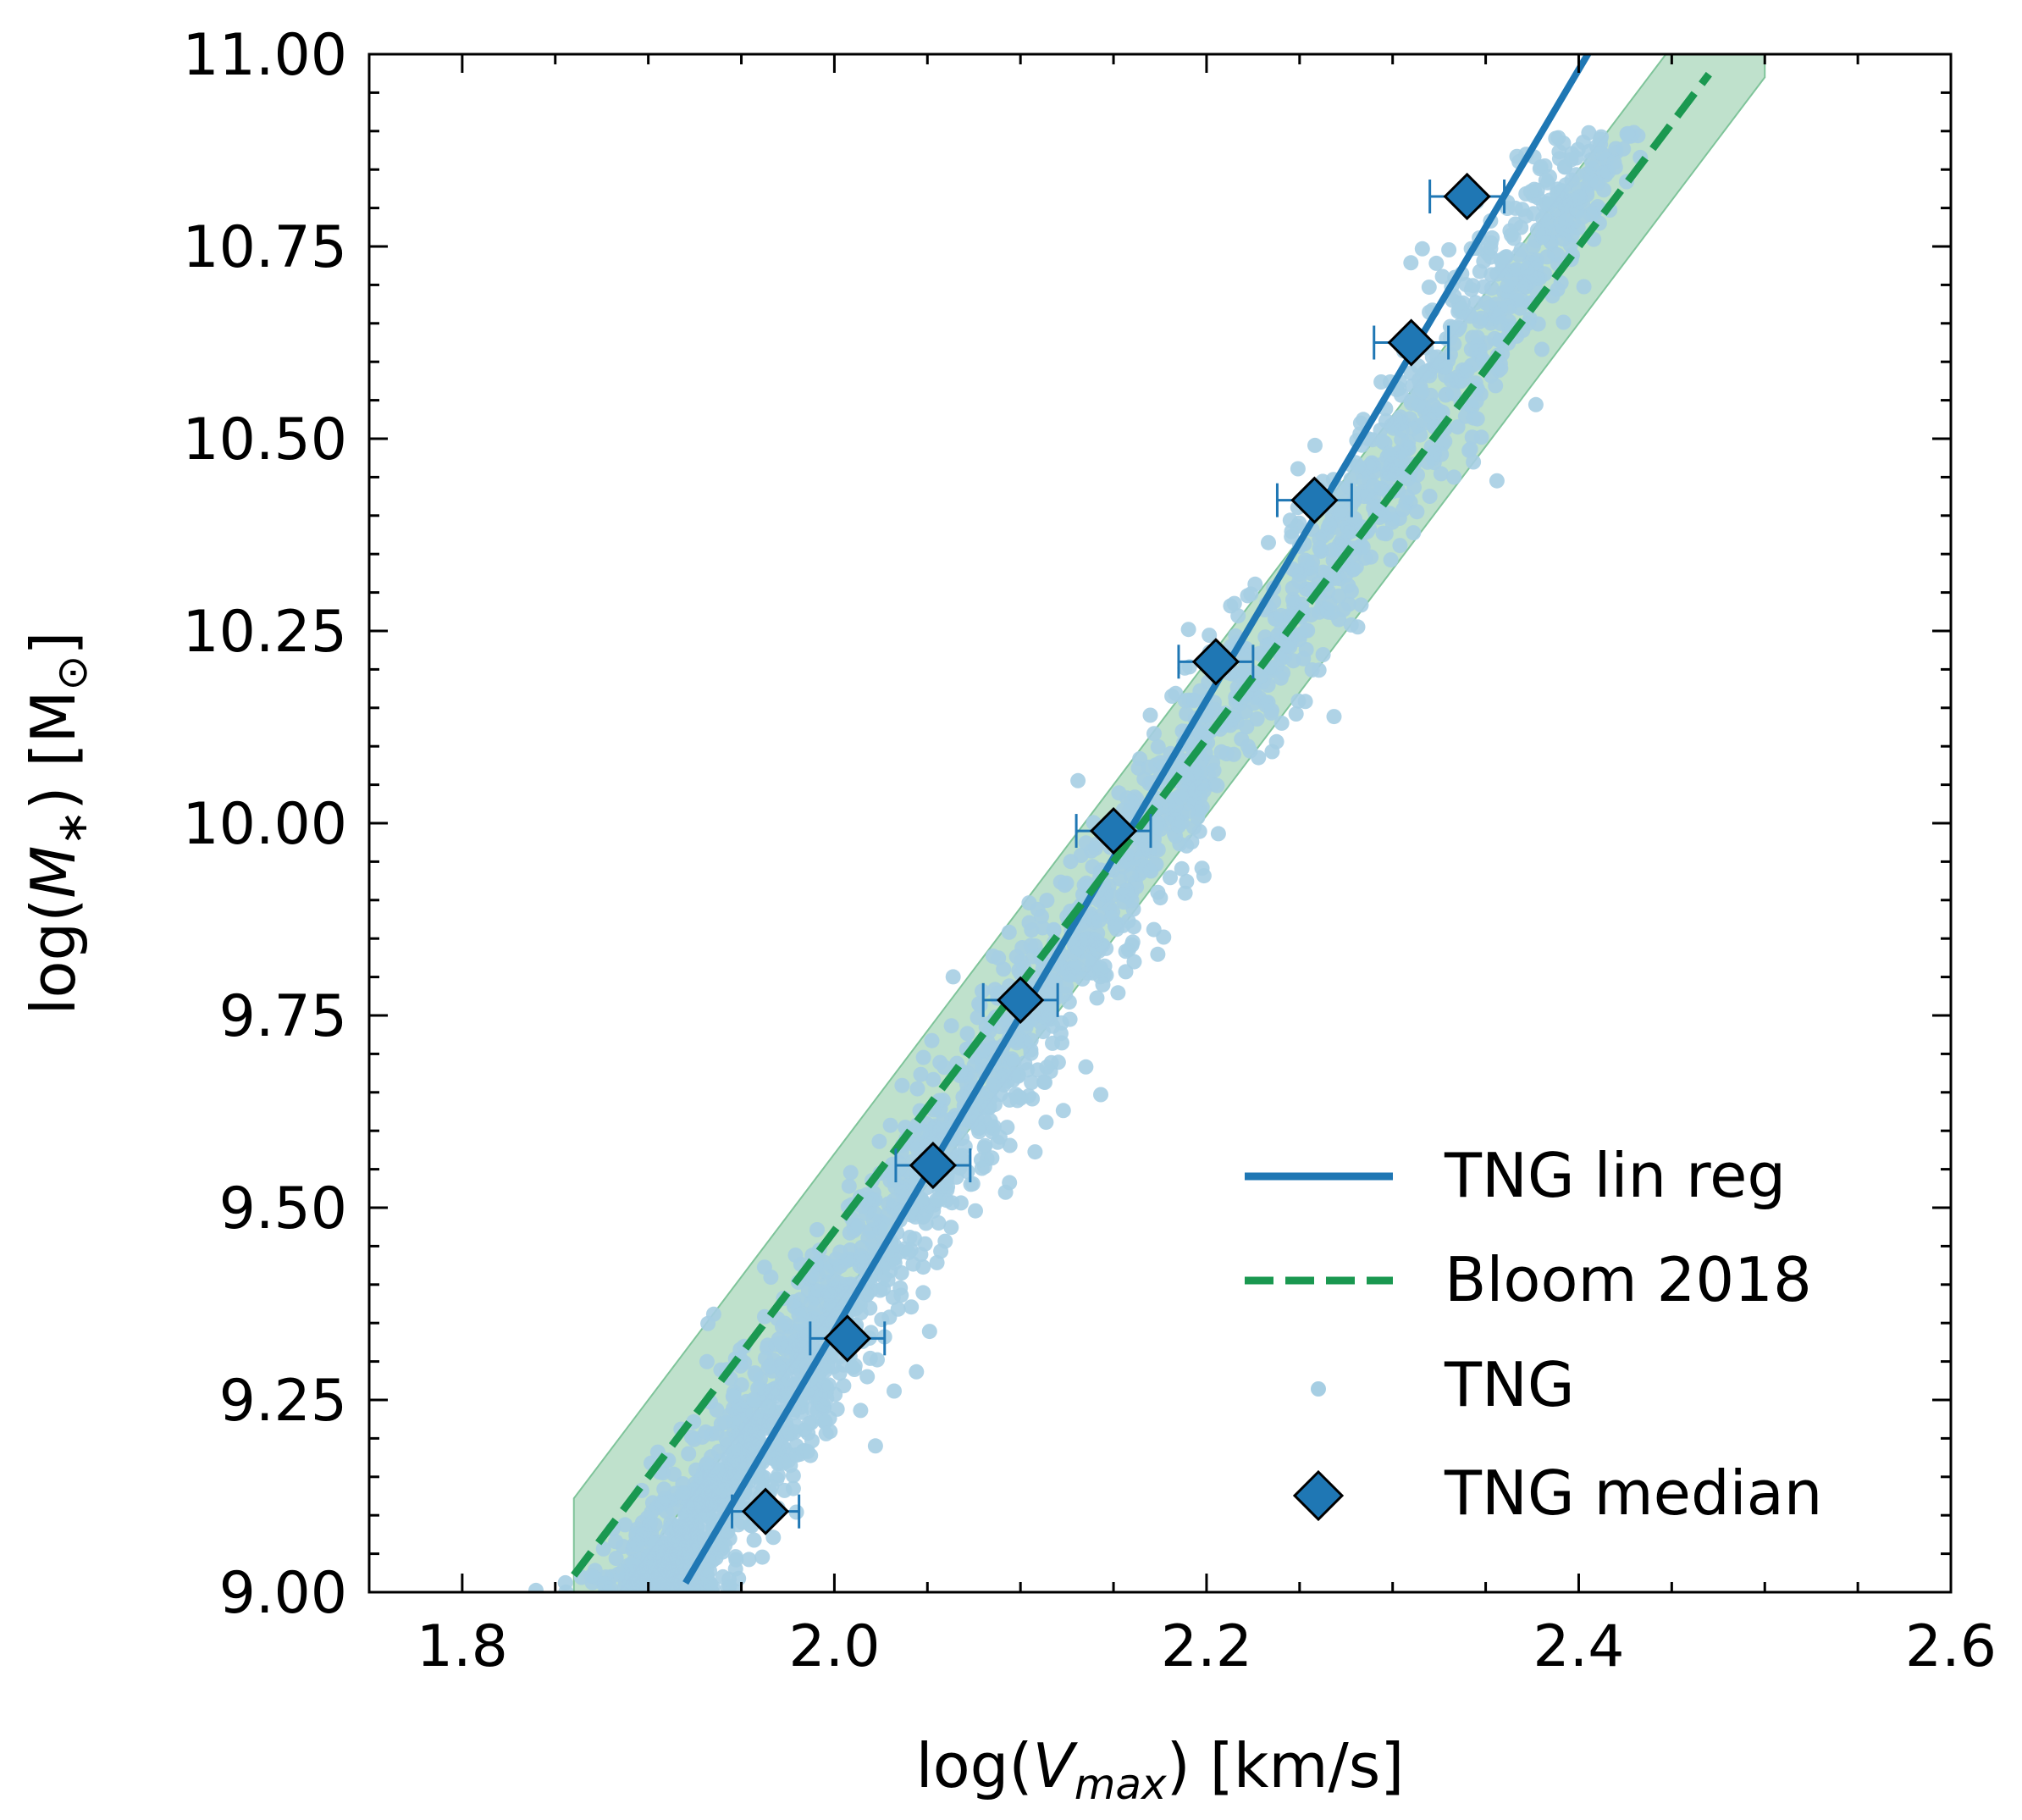 Image resolution: width=2022 pixels, height=1820 pixels. I want to click on x-tick-label: 2.6, so click(1951, 1647).